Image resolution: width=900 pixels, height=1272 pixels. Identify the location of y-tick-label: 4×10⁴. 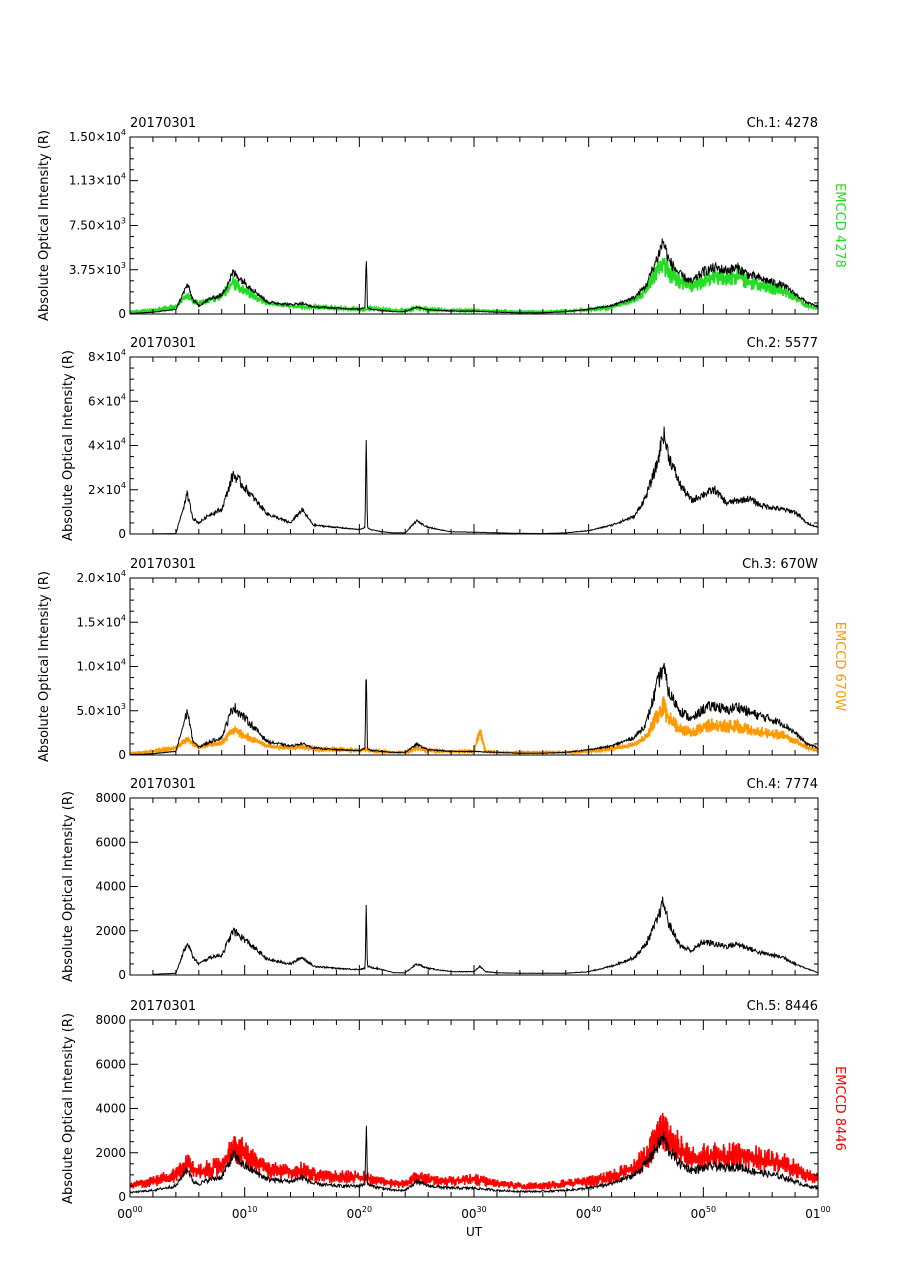
(107, 445).